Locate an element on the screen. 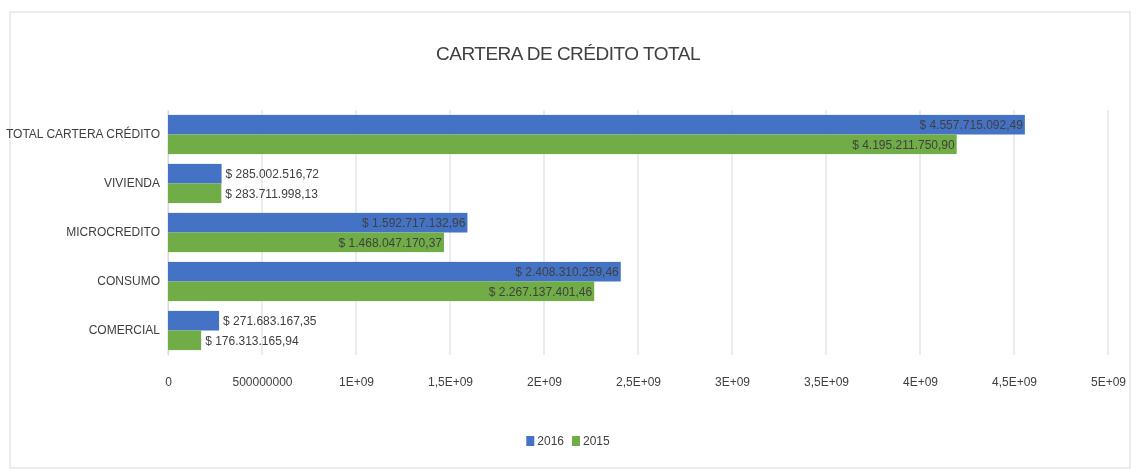  x-tick-label: 4,5E+09 is located at coordinates (1014, 381).